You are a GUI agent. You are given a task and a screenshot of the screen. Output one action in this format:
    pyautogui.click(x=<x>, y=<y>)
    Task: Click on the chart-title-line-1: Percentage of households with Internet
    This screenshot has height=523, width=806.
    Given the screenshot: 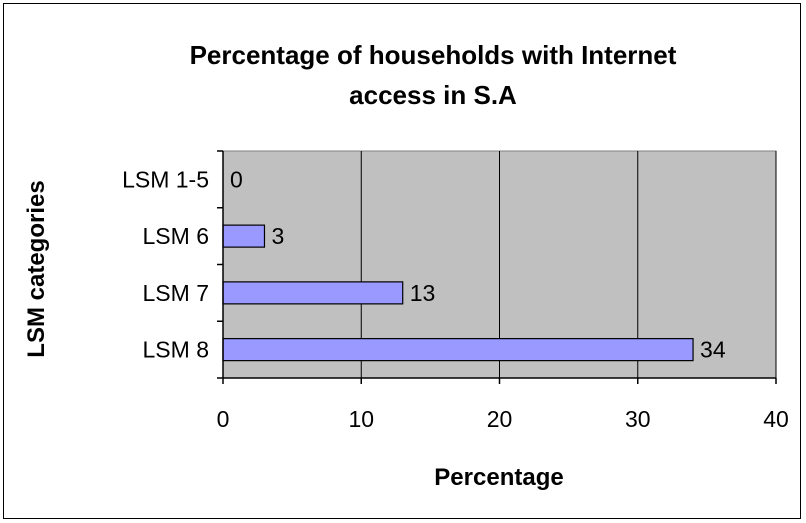 What is the action you would take?
    pyautogui.click(x=433, y=55)
    